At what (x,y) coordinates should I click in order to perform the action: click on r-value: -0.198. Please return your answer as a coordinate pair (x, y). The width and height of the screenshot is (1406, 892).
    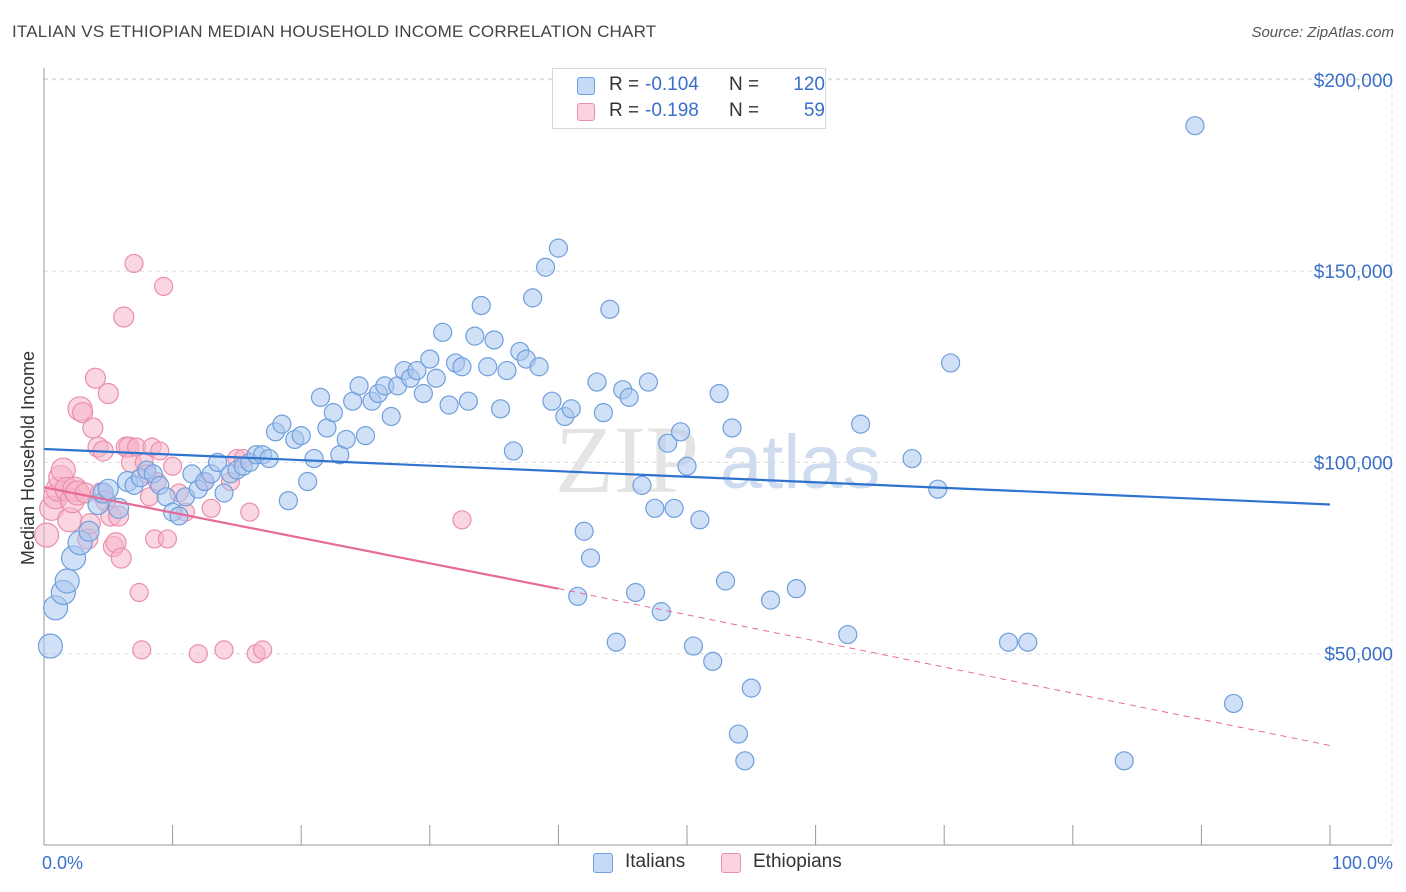
    Looking at the image, I should click on (672, 110).